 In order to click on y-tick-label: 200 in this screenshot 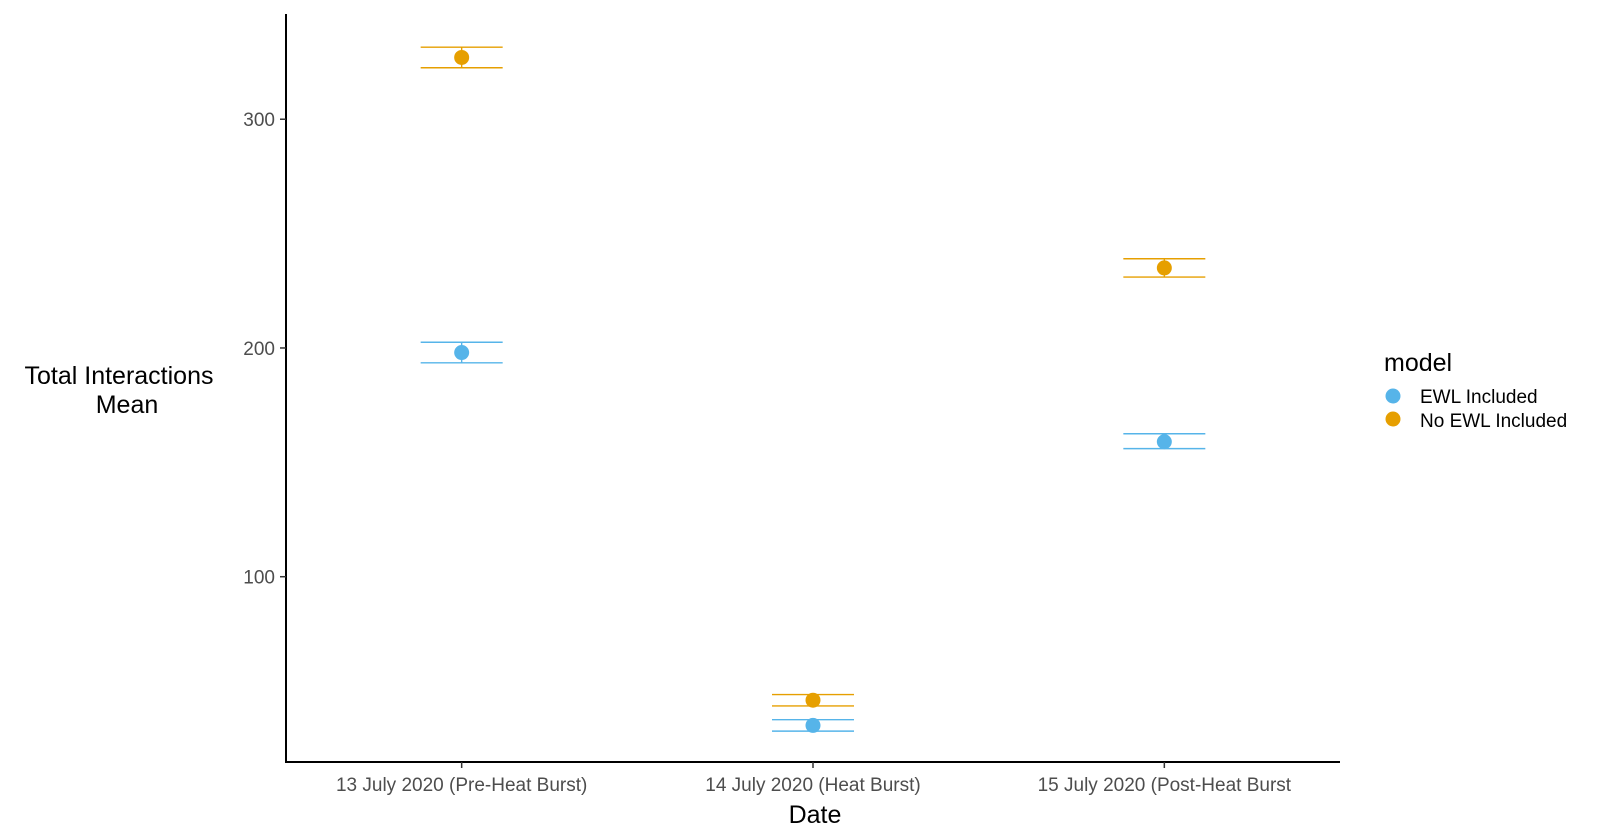, I will do `click(259, 349)`.